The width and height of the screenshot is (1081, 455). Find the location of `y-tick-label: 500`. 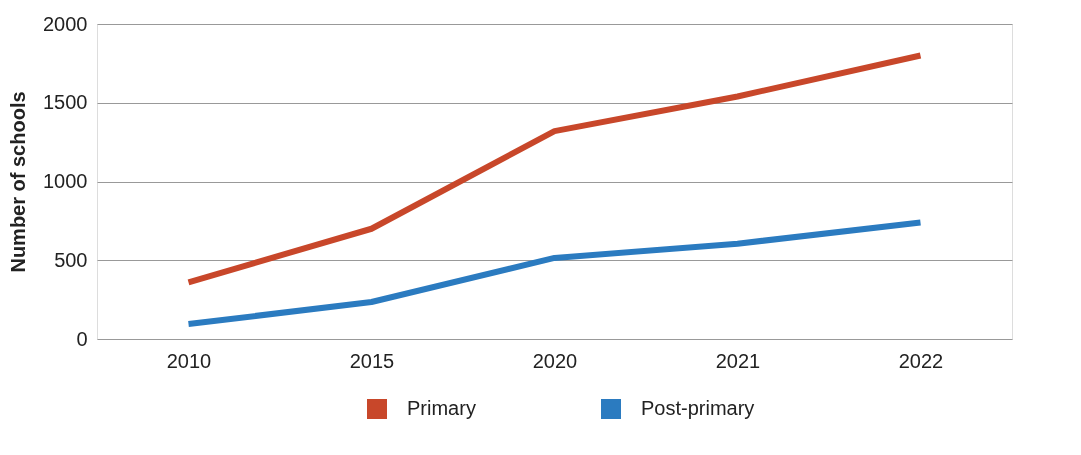

y-tick-label: 500 is located at coordinates (71, 259).